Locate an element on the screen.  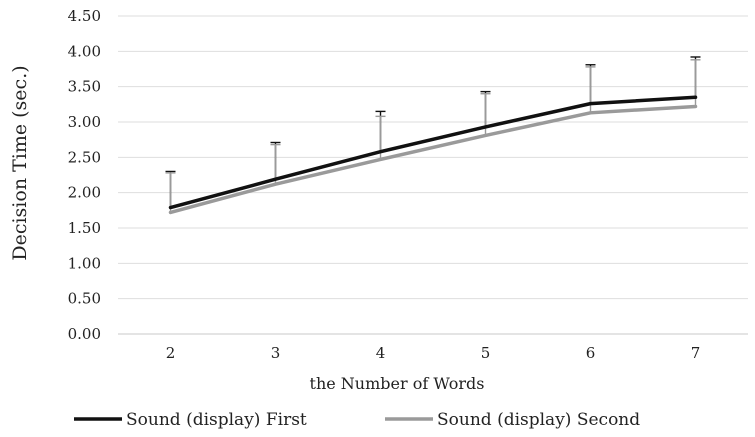
y-axis-label: Decision Time (sec.) is located at coordinates (20, 162).